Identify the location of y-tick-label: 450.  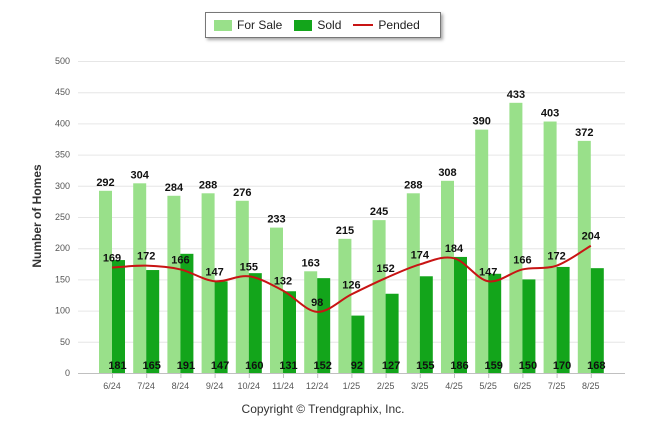
(62, 92).